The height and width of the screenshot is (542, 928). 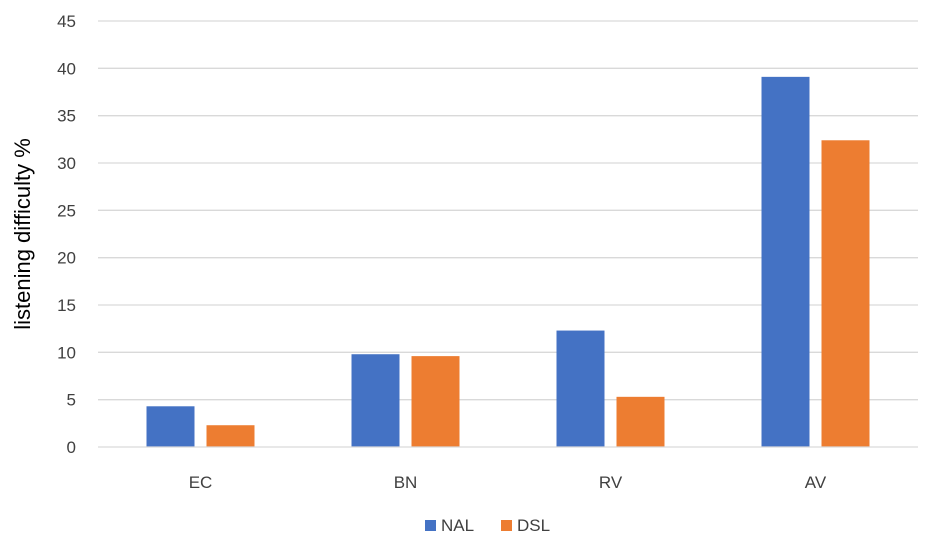 What do you see at coordinates (435, 401) in the screenshot?
I see `bar-dsl-bn` at bounding box center [435, 401].